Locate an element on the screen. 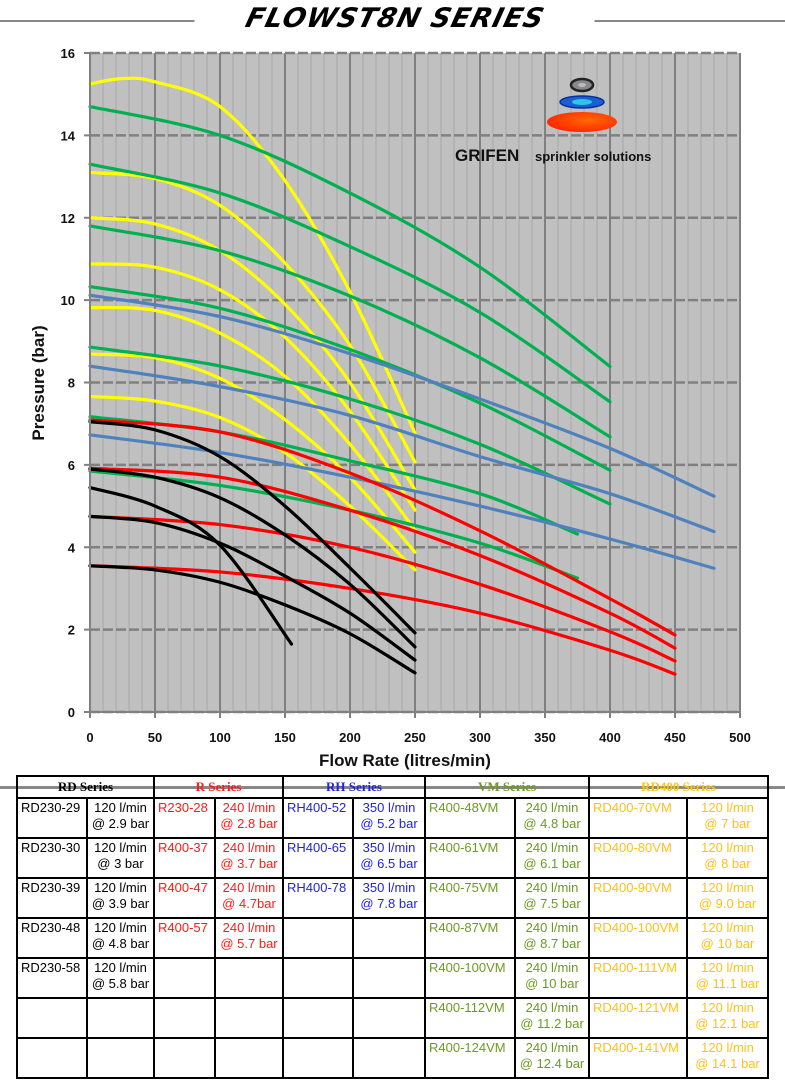  logo-disc-top-center is located at coordinates (582, 85).